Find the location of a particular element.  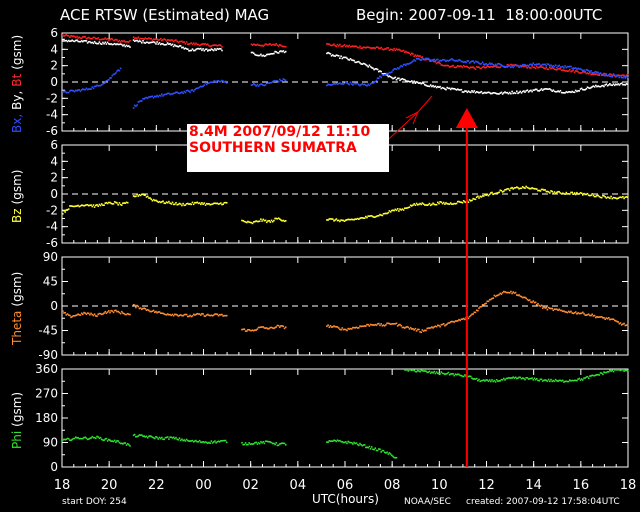

y-label-part: (gsm) is located at coordinates (17, 289).